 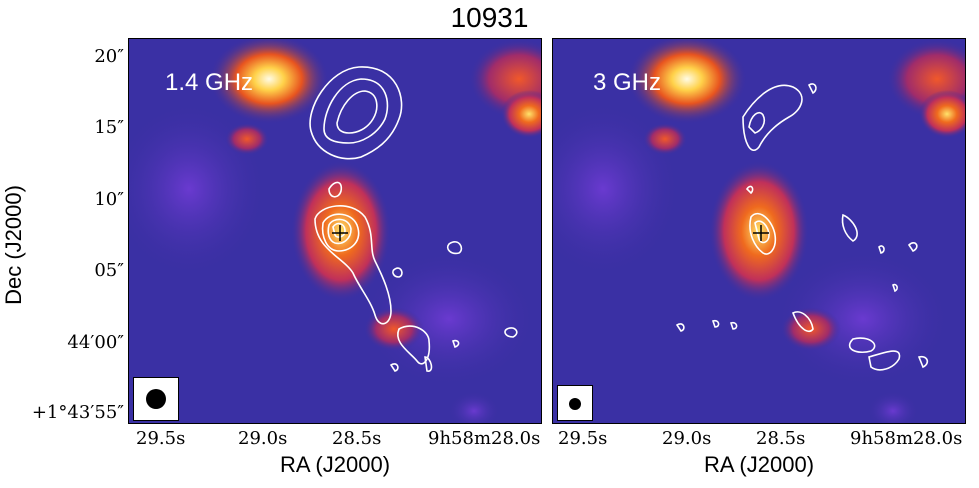 I want to click on ytick-4400: 44′00″, so click(x=95, y=342).